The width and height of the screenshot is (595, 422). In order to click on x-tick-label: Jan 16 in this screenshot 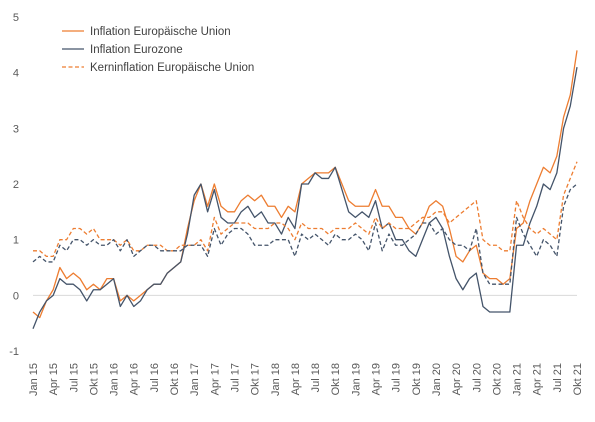, I will do `click(115, 379)`.